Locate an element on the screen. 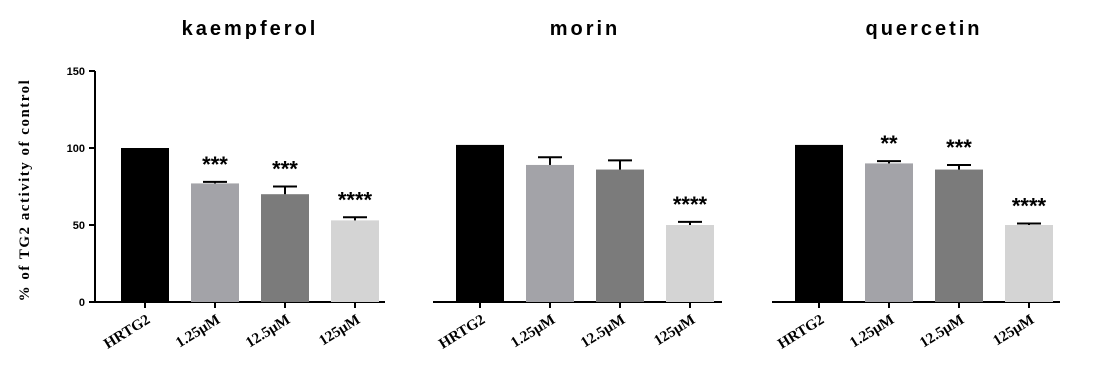  panel-title: kaempferol is located at coordinates (250, 29).